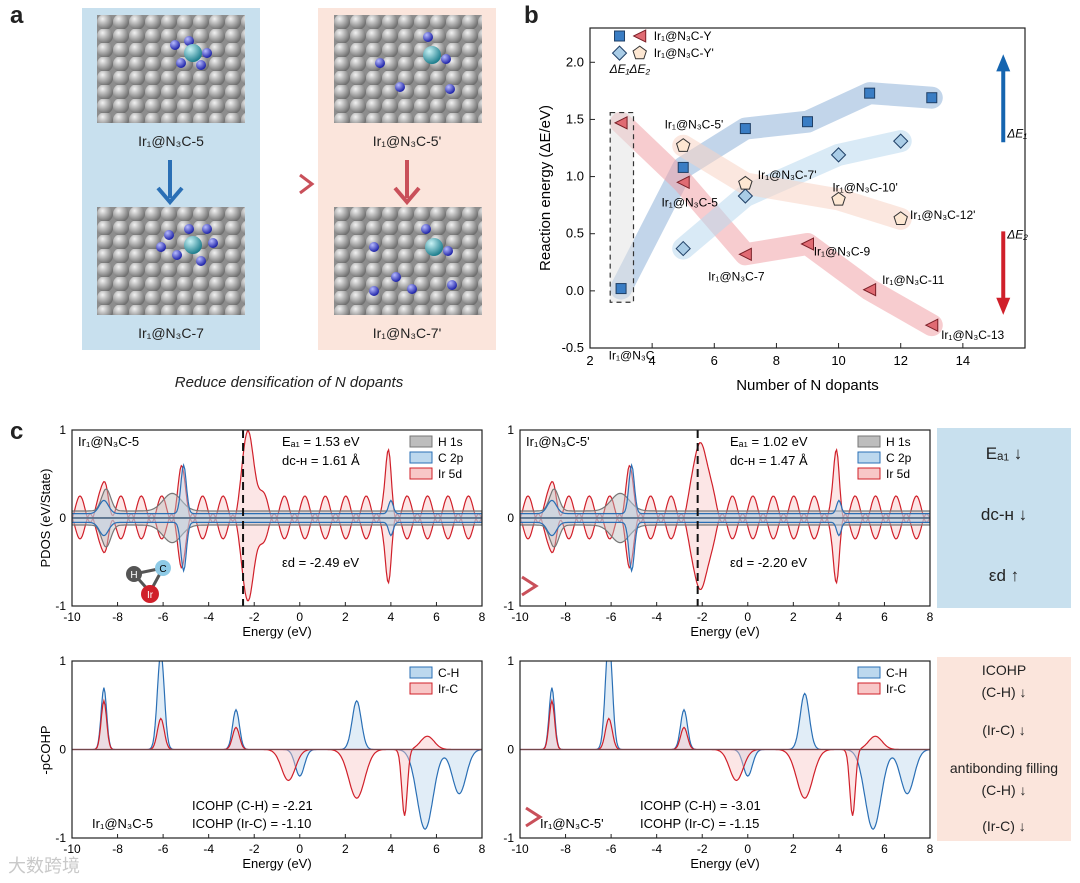  I want to click on chart-b-frame, so click(807, 188).